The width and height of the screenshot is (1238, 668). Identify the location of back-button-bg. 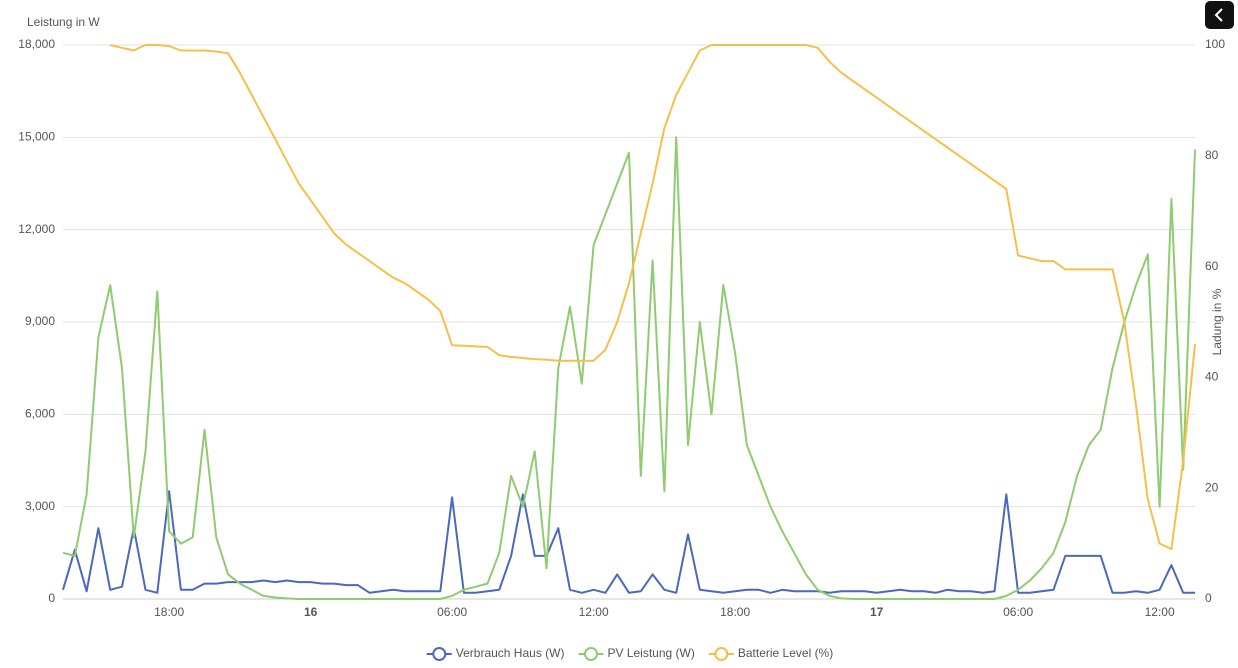
(1219, 15).